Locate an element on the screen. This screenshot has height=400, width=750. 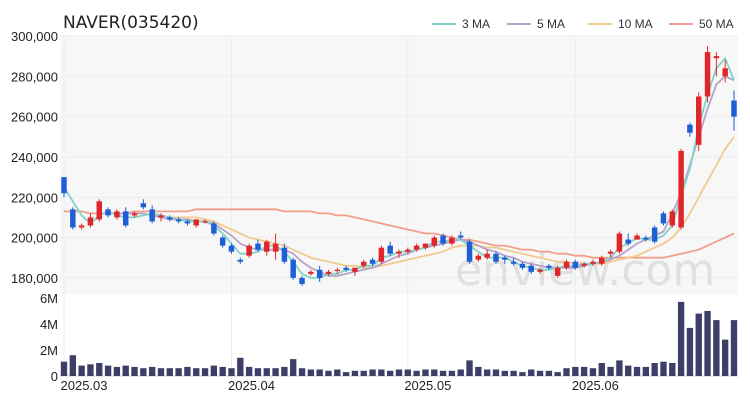
date-tick-label: 2025.03 is located at coordinates (84, 385).